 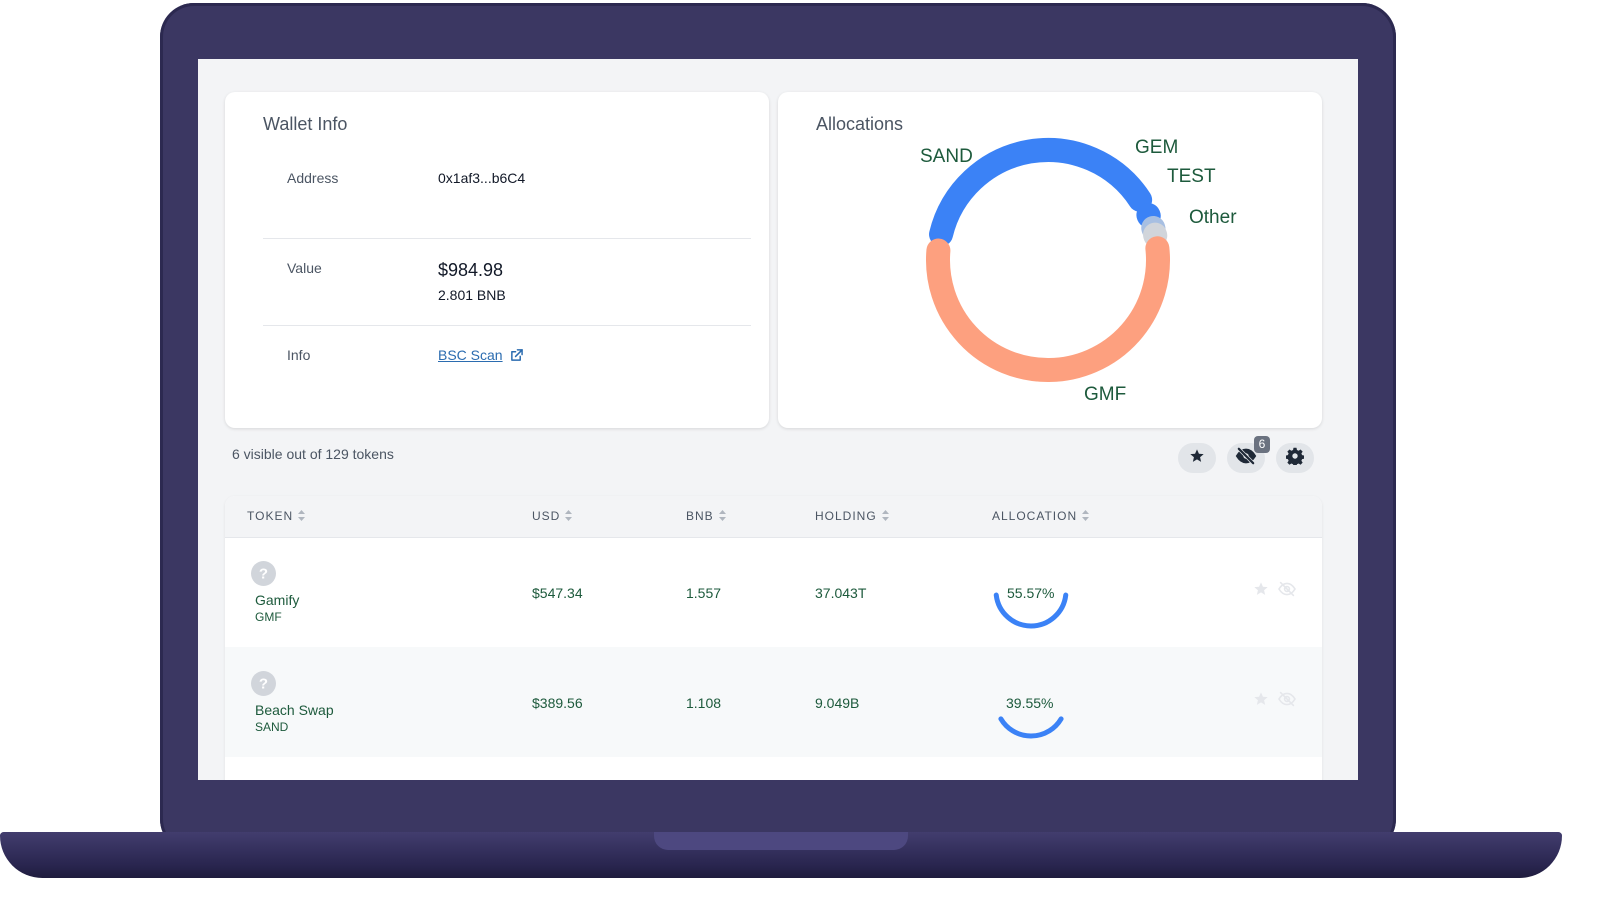 What do you see at coordinates (860, 124) in the screenshot?
I see `allocations-title: Allocations` at bounding box center [860, 124].